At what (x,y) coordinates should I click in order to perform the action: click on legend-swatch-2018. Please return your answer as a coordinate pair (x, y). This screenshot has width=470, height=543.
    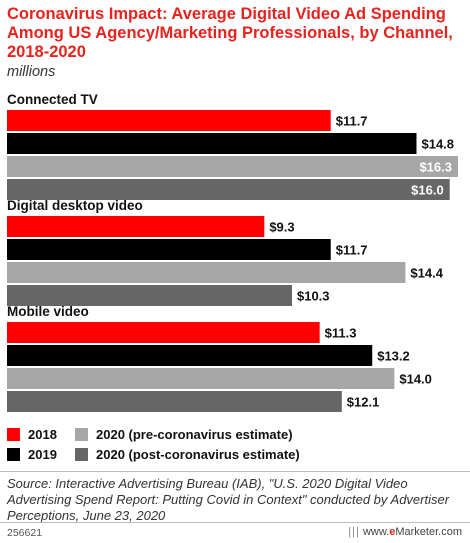
    Looking at the image, I should click on (13, 434).